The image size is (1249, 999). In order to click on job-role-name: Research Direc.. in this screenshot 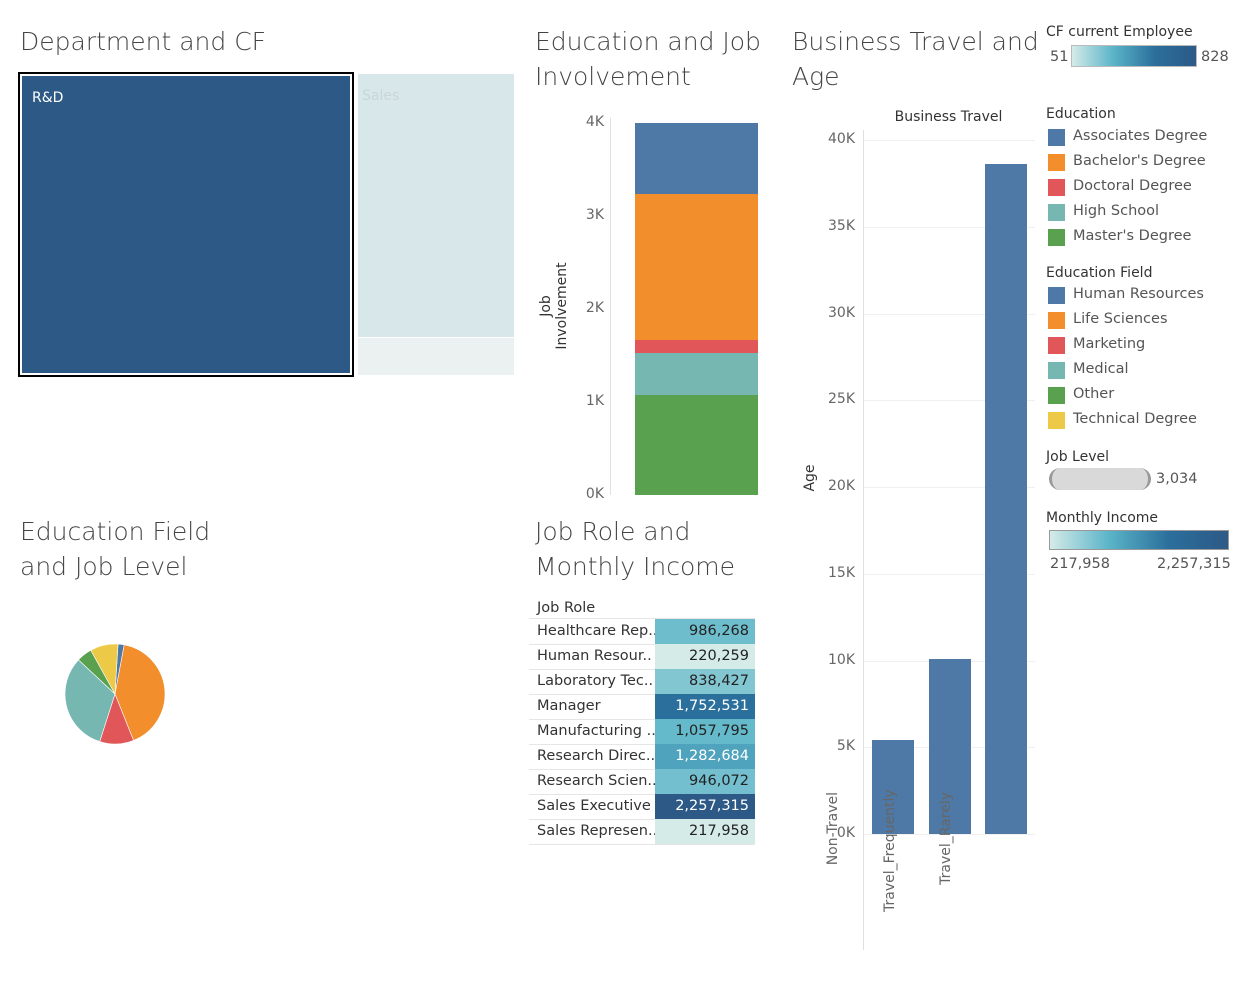, I will do `click(596, 756)`.